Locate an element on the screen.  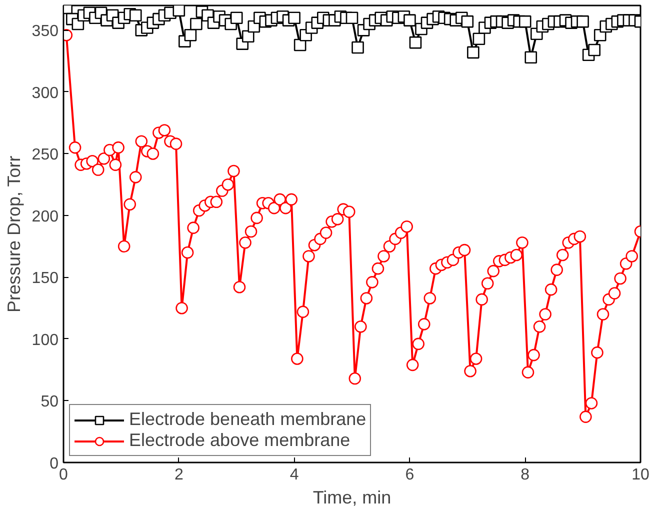
y-tick-label: 350 is located at coordinates (45, 31).